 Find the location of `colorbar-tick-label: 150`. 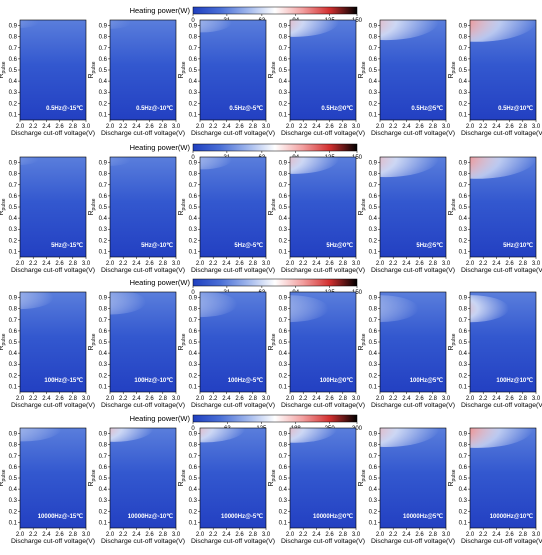

colorbar-tick-label: 150 is located at coordinates (357, 21).